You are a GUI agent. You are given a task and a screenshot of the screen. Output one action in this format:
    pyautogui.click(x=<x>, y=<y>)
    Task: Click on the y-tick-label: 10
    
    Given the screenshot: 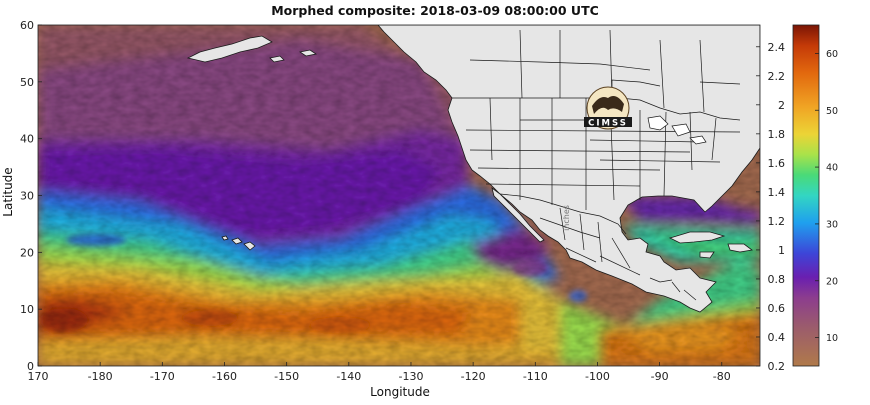 What is the action you would take?
    pyautogui.click(x=27, y=309)
    